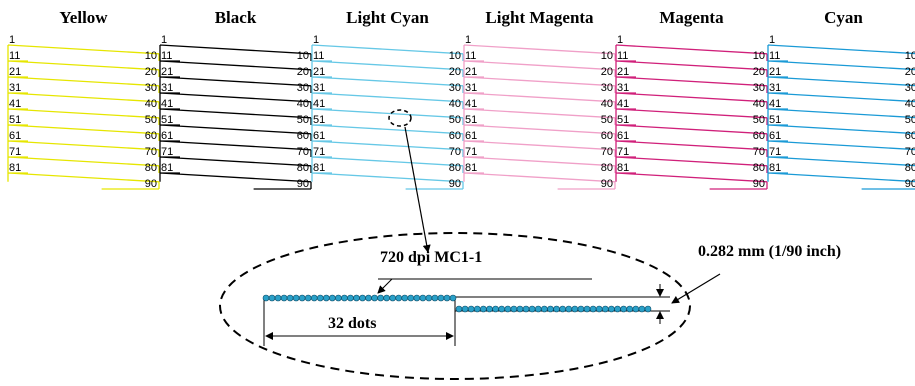 Image resolution: width=915 pixels, height=386 pixels. I want to click on resolution-label: 720 dpi MC1-1, so click(431, 257).